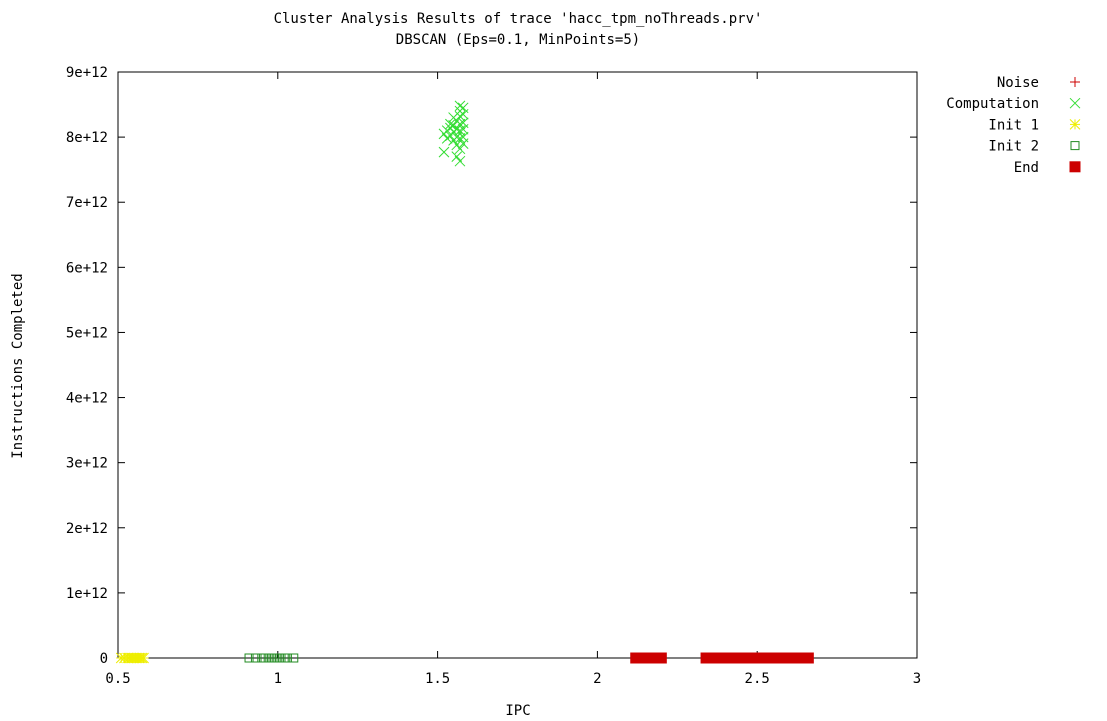 The height and width of the screenshot is (721, 1107). Describe the element at coordinates (1026, 168) in the screenshot. I see `legend-label: End` at that location.